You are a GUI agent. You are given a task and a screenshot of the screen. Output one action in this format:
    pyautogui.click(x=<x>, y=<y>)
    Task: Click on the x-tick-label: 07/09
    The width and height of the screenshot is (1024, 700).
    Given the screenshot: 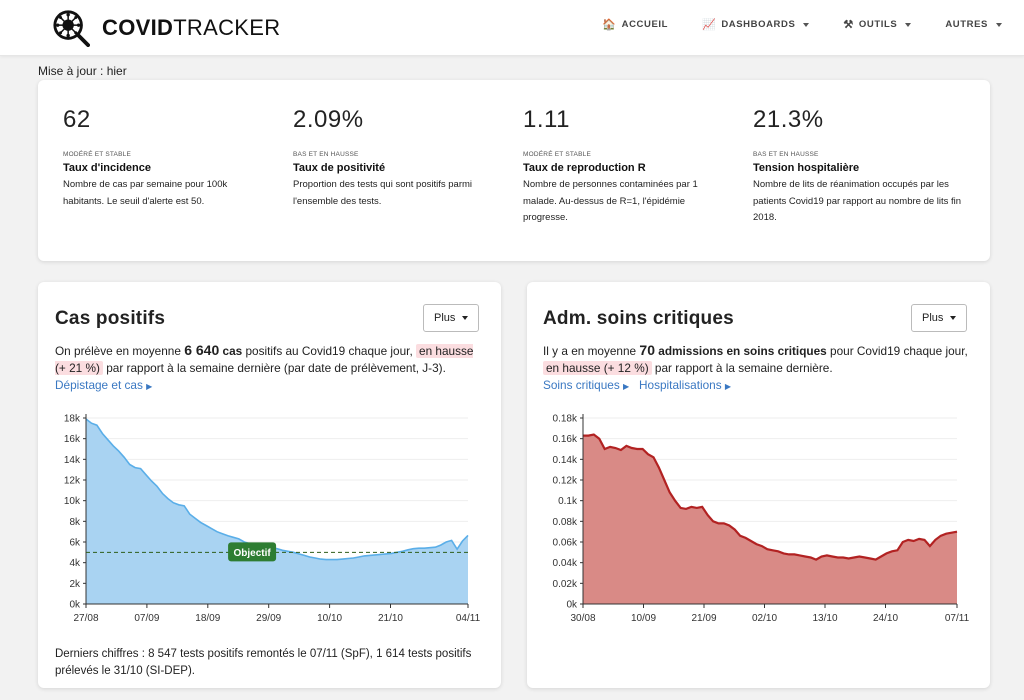 What is the action you would take?
    pyautogui.click(x=146, y=618)
    